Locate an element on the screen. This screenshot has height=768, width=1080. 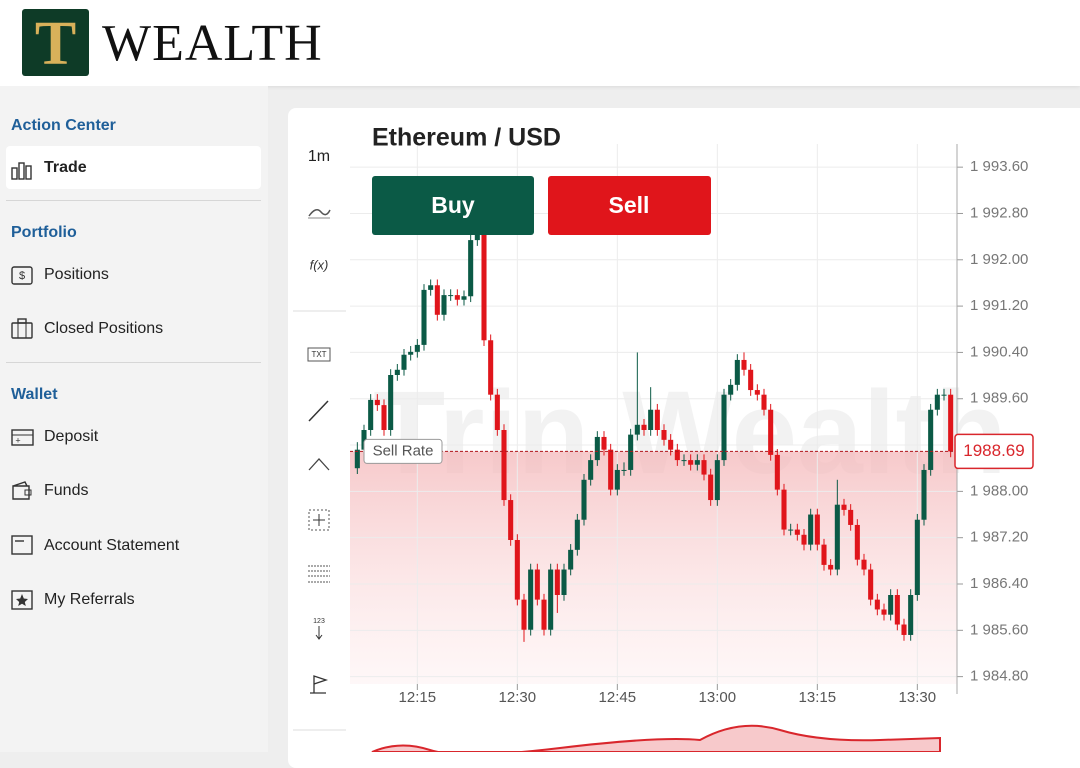
section-title: Portfolio is located at coordinates (44, 232).